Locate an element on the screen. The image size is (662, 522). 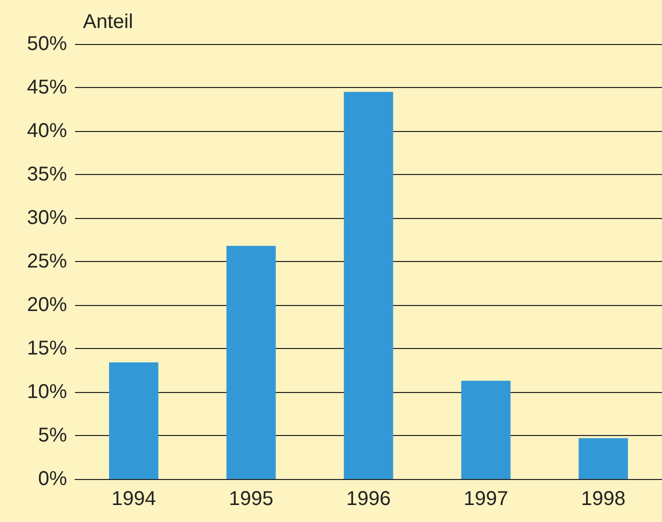
y-tick-label: 30% is located at coordinates (47, 218).